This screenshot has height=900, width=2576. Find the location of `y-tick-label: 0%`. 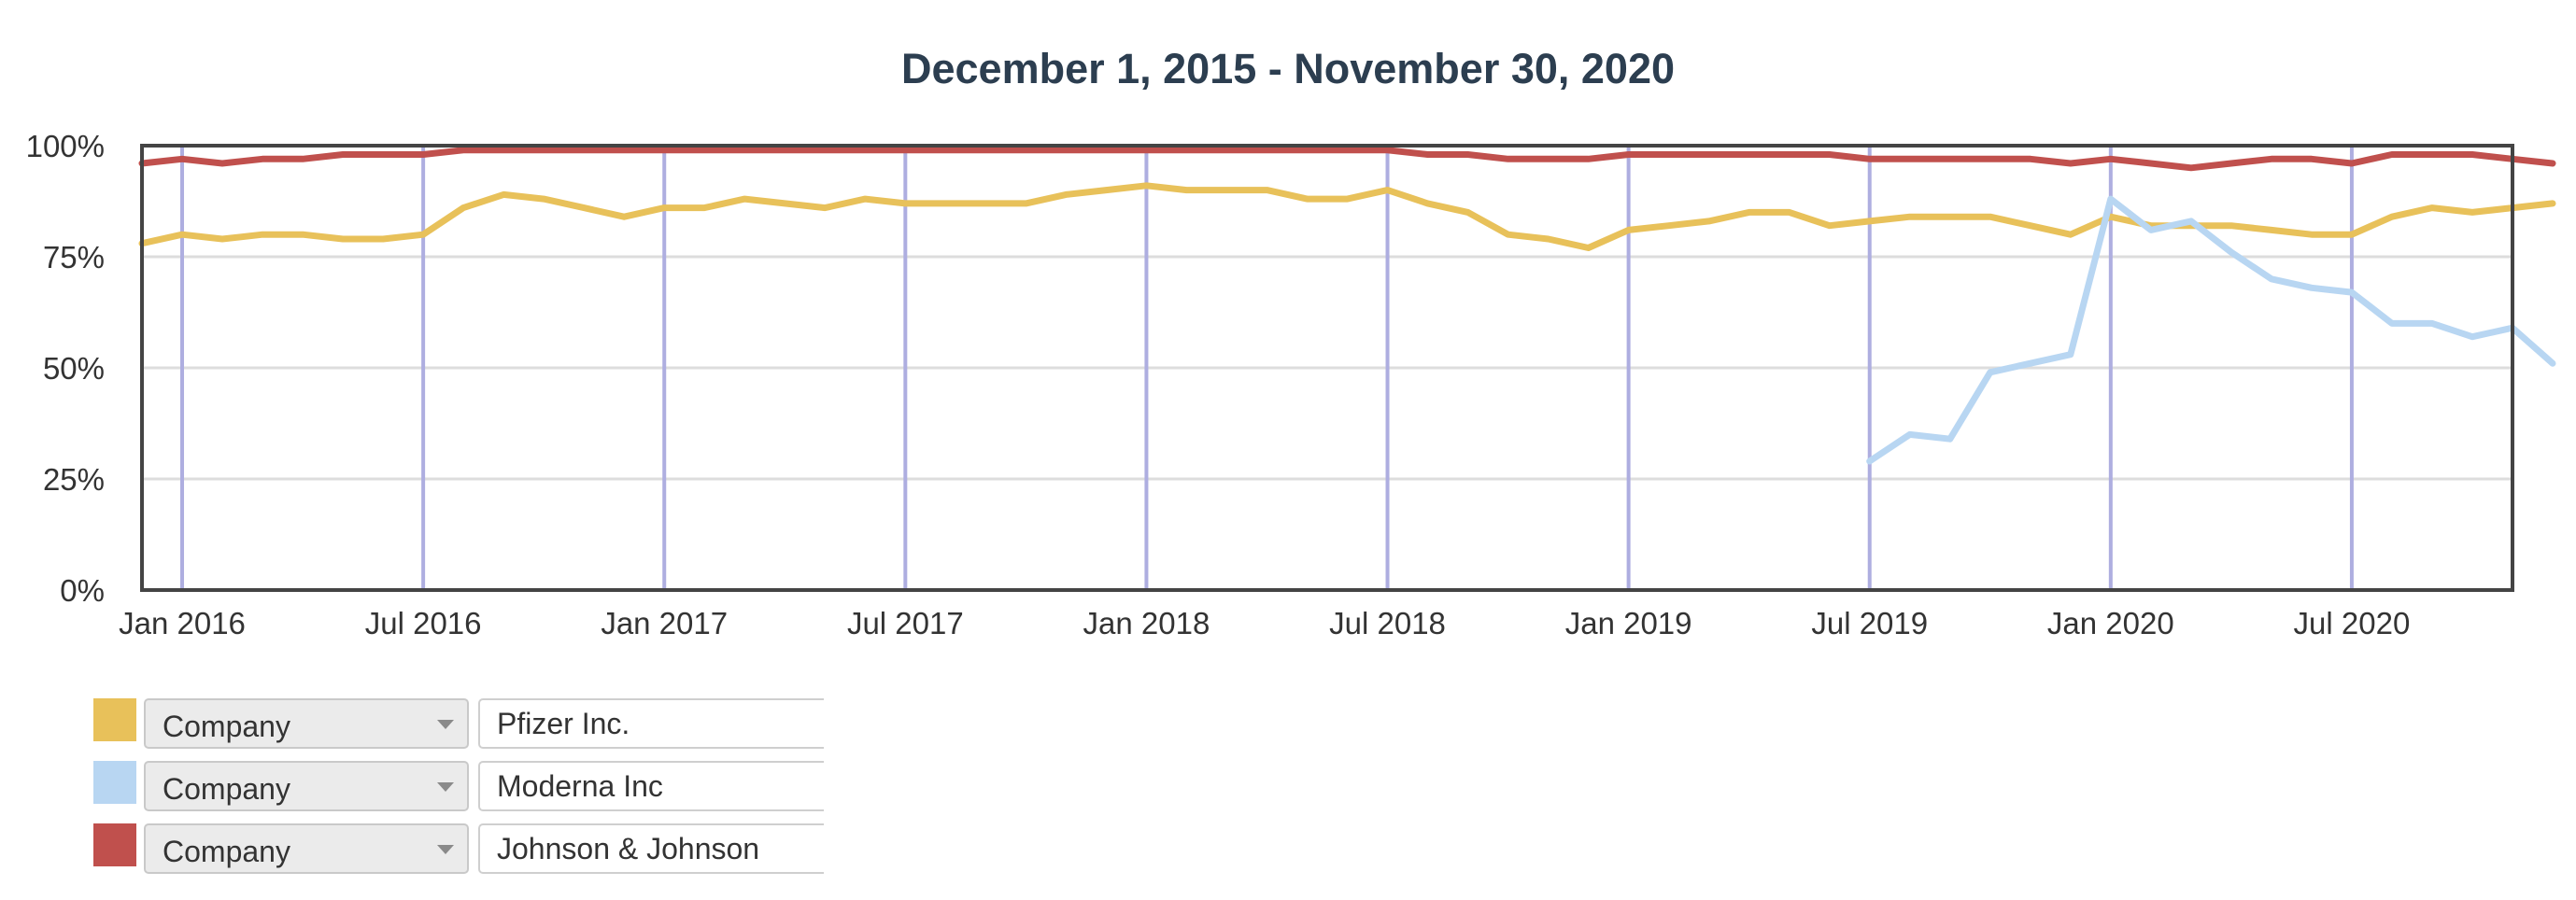

y-tick-label: 0% is located at coordinates (82, 590).